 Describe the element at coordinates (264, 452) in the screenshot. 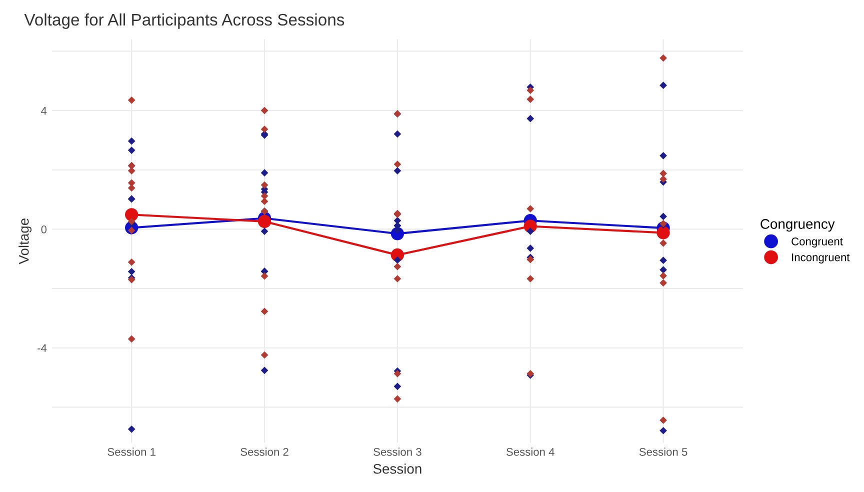

I see `x-tick-label: Session 2` at that location.